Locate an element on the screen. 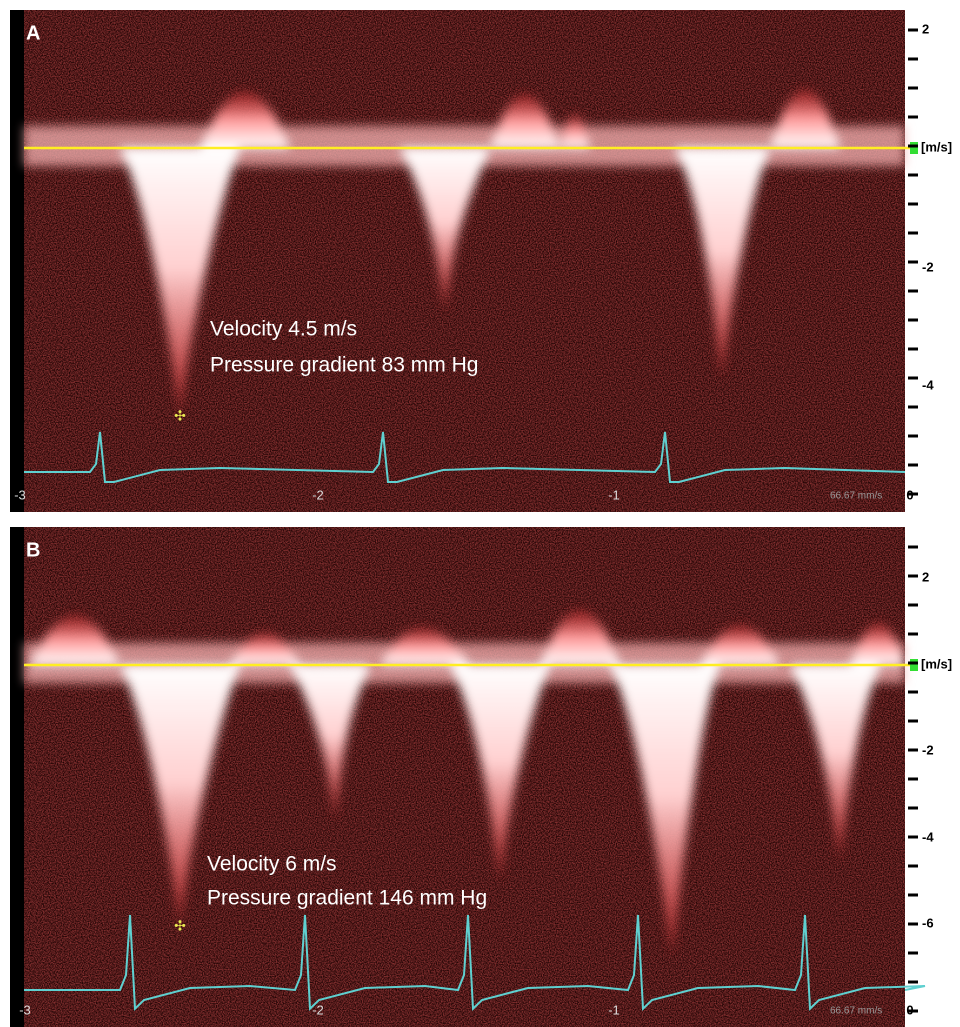 The height and width of the screenshot is (1027, 960). panel-label: A is located at coordinates (33, 33).